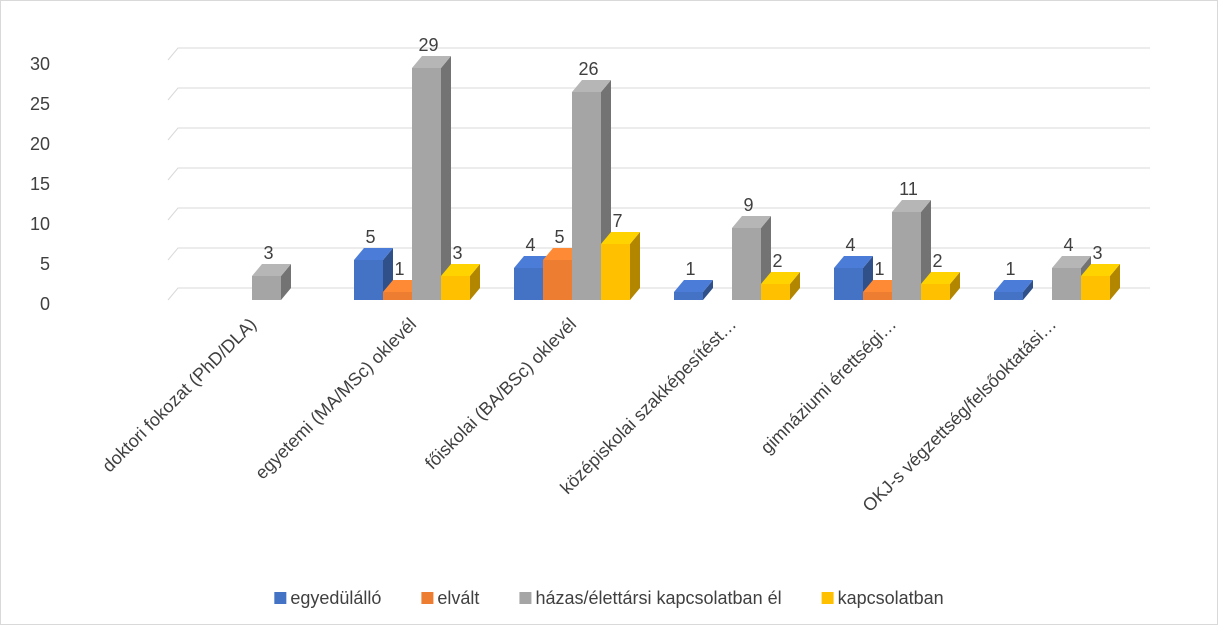  I want to click on legend-label: egyedülálló, so click(335, 598).